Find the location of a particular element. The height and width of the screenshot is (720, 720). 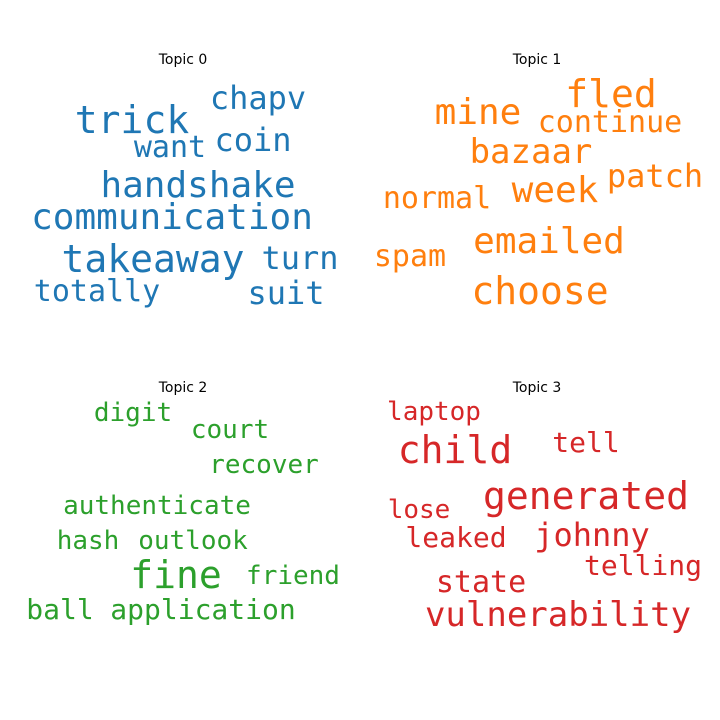

word-vulnerability: vulnerability is located at coordinates (558, 615).